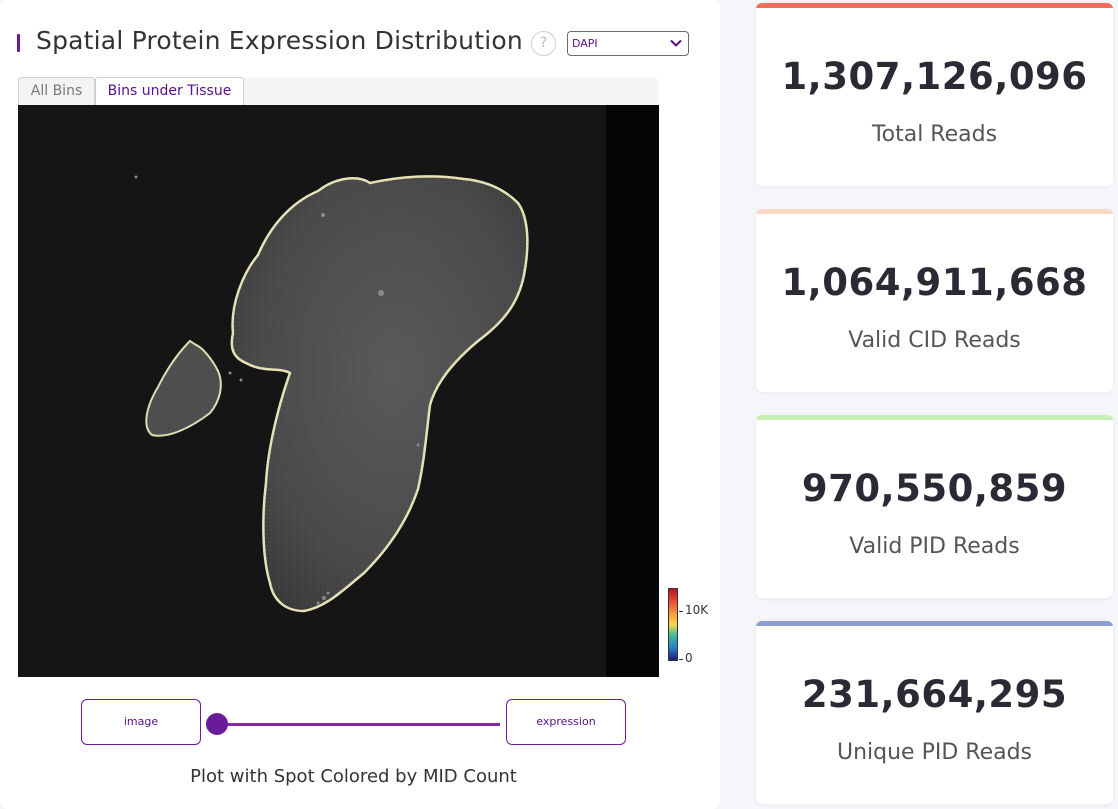 This screenshot has height=809, width=1118. I want to click on plot-caption: Plot with Spot Colored by MID Count, so click(353, 776).